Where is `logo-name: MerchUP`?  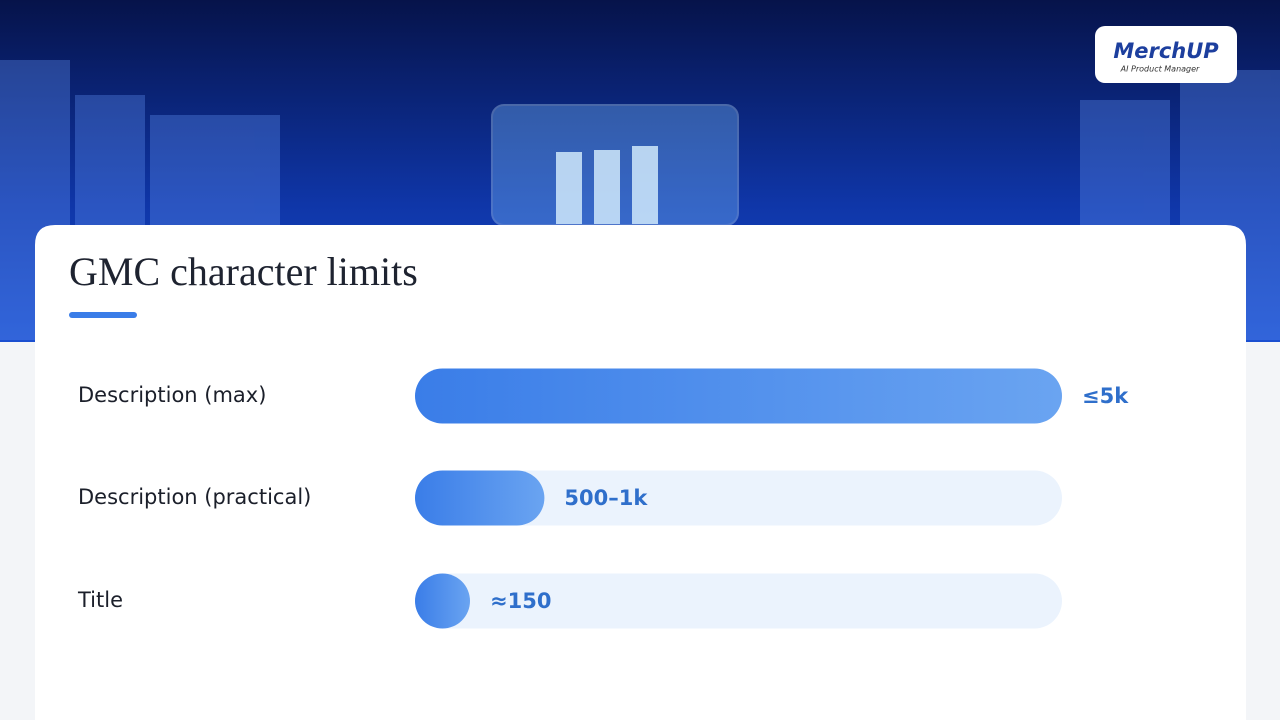 logo-name: MerchUP is located at coordinates (1166, 51).